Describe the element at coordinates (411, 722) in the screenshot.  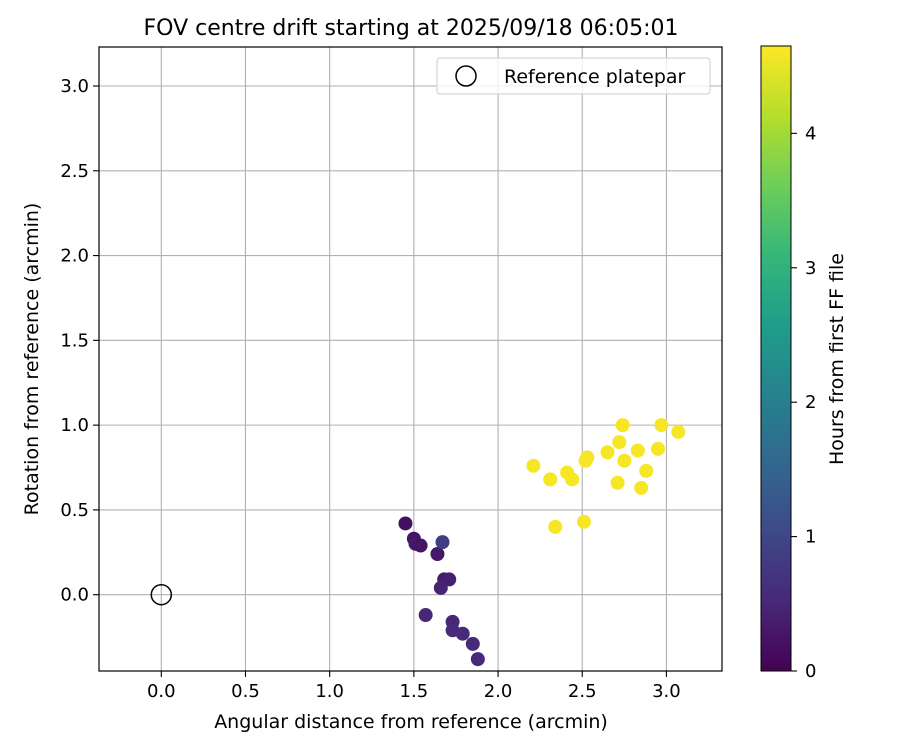
I see `x-axis-label: Angular distance from reference (arcmin)` at that location.